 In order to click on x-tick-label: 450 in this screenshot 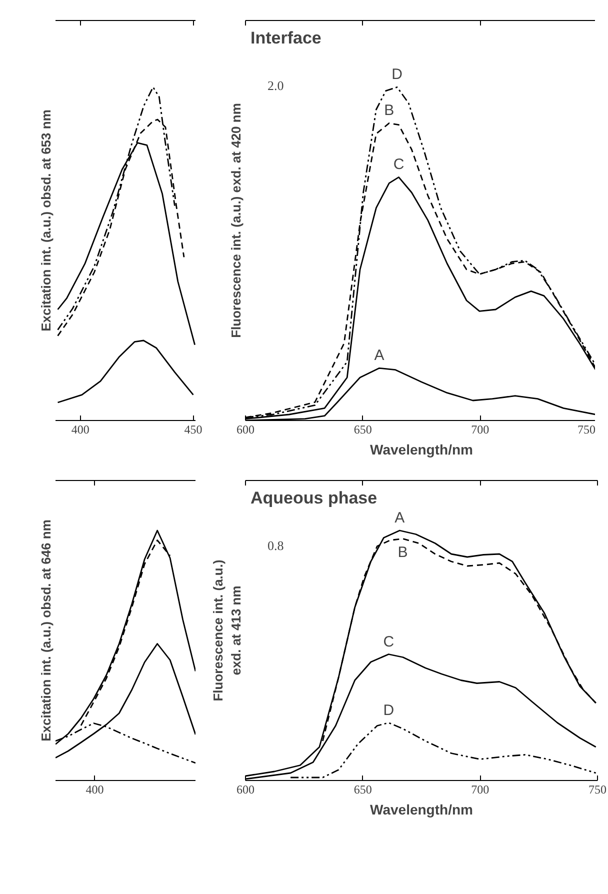, I will do `click(193, 429)`.